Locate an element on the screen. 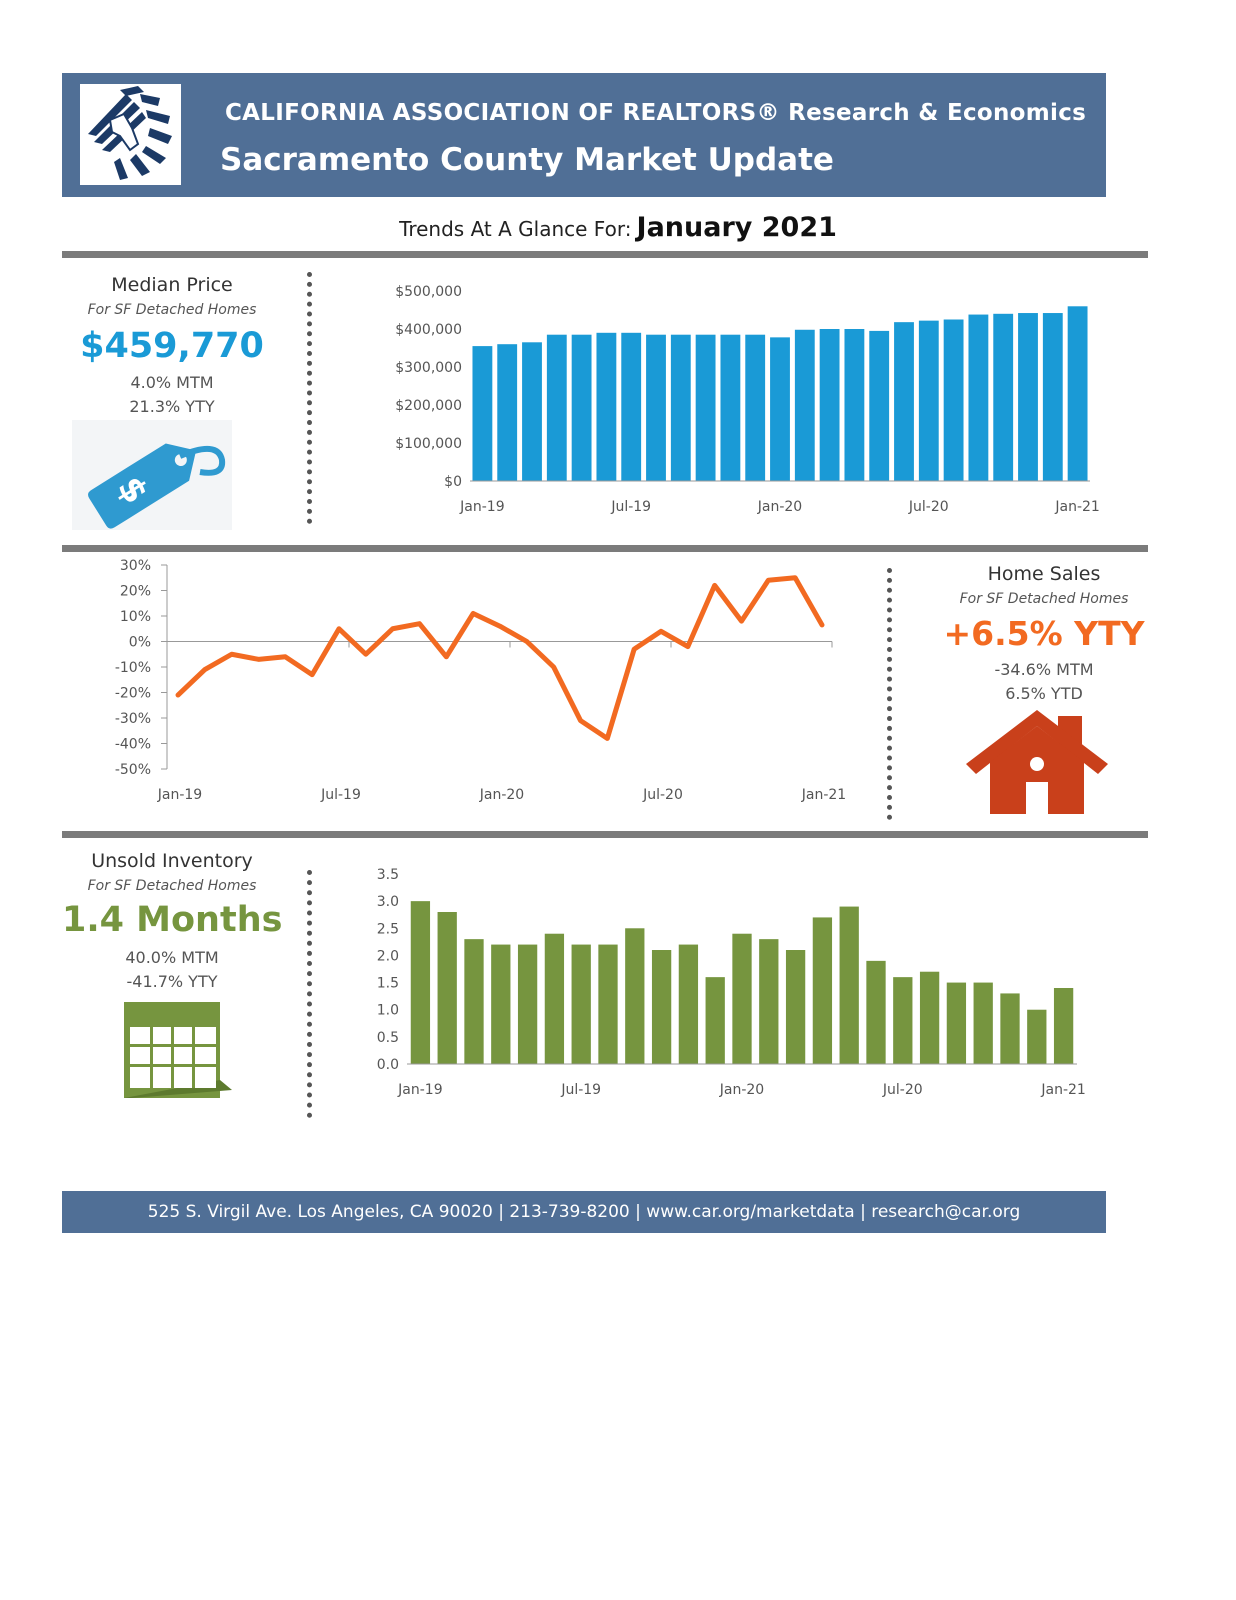  y-tick-label: $400,000 is located at coordinates (428, 330).